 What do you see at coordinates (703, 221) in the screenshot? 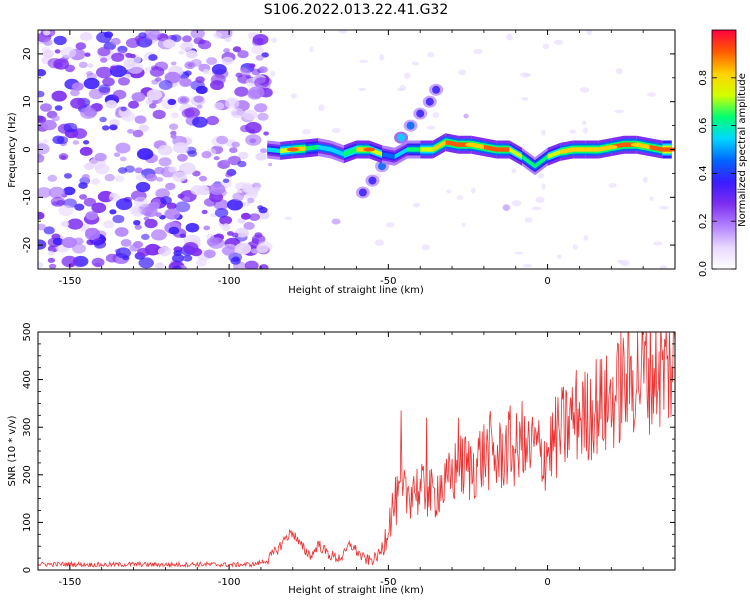
I see `colorbar-tick-label: 0.2` at bounding box center [703, 221].